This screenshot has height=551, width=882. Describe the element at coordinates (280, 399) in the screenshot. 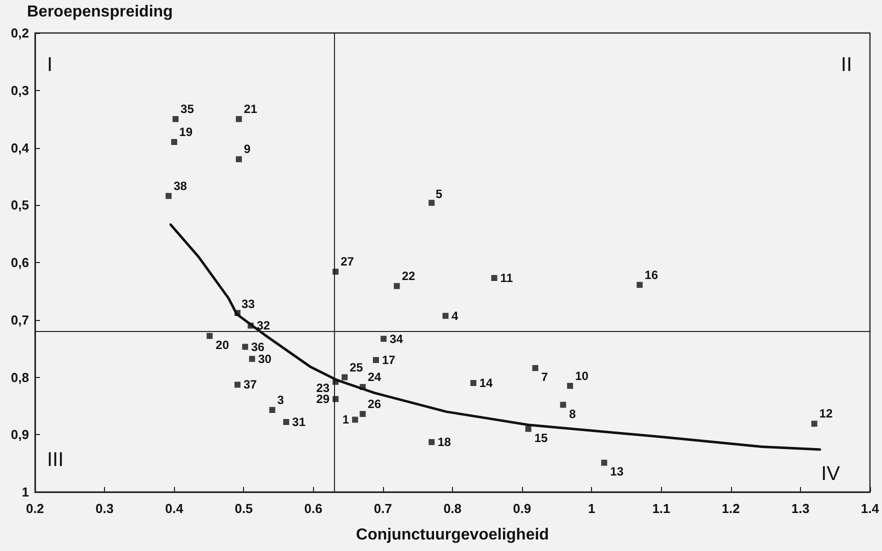

I see `annotation: 3` at that location.